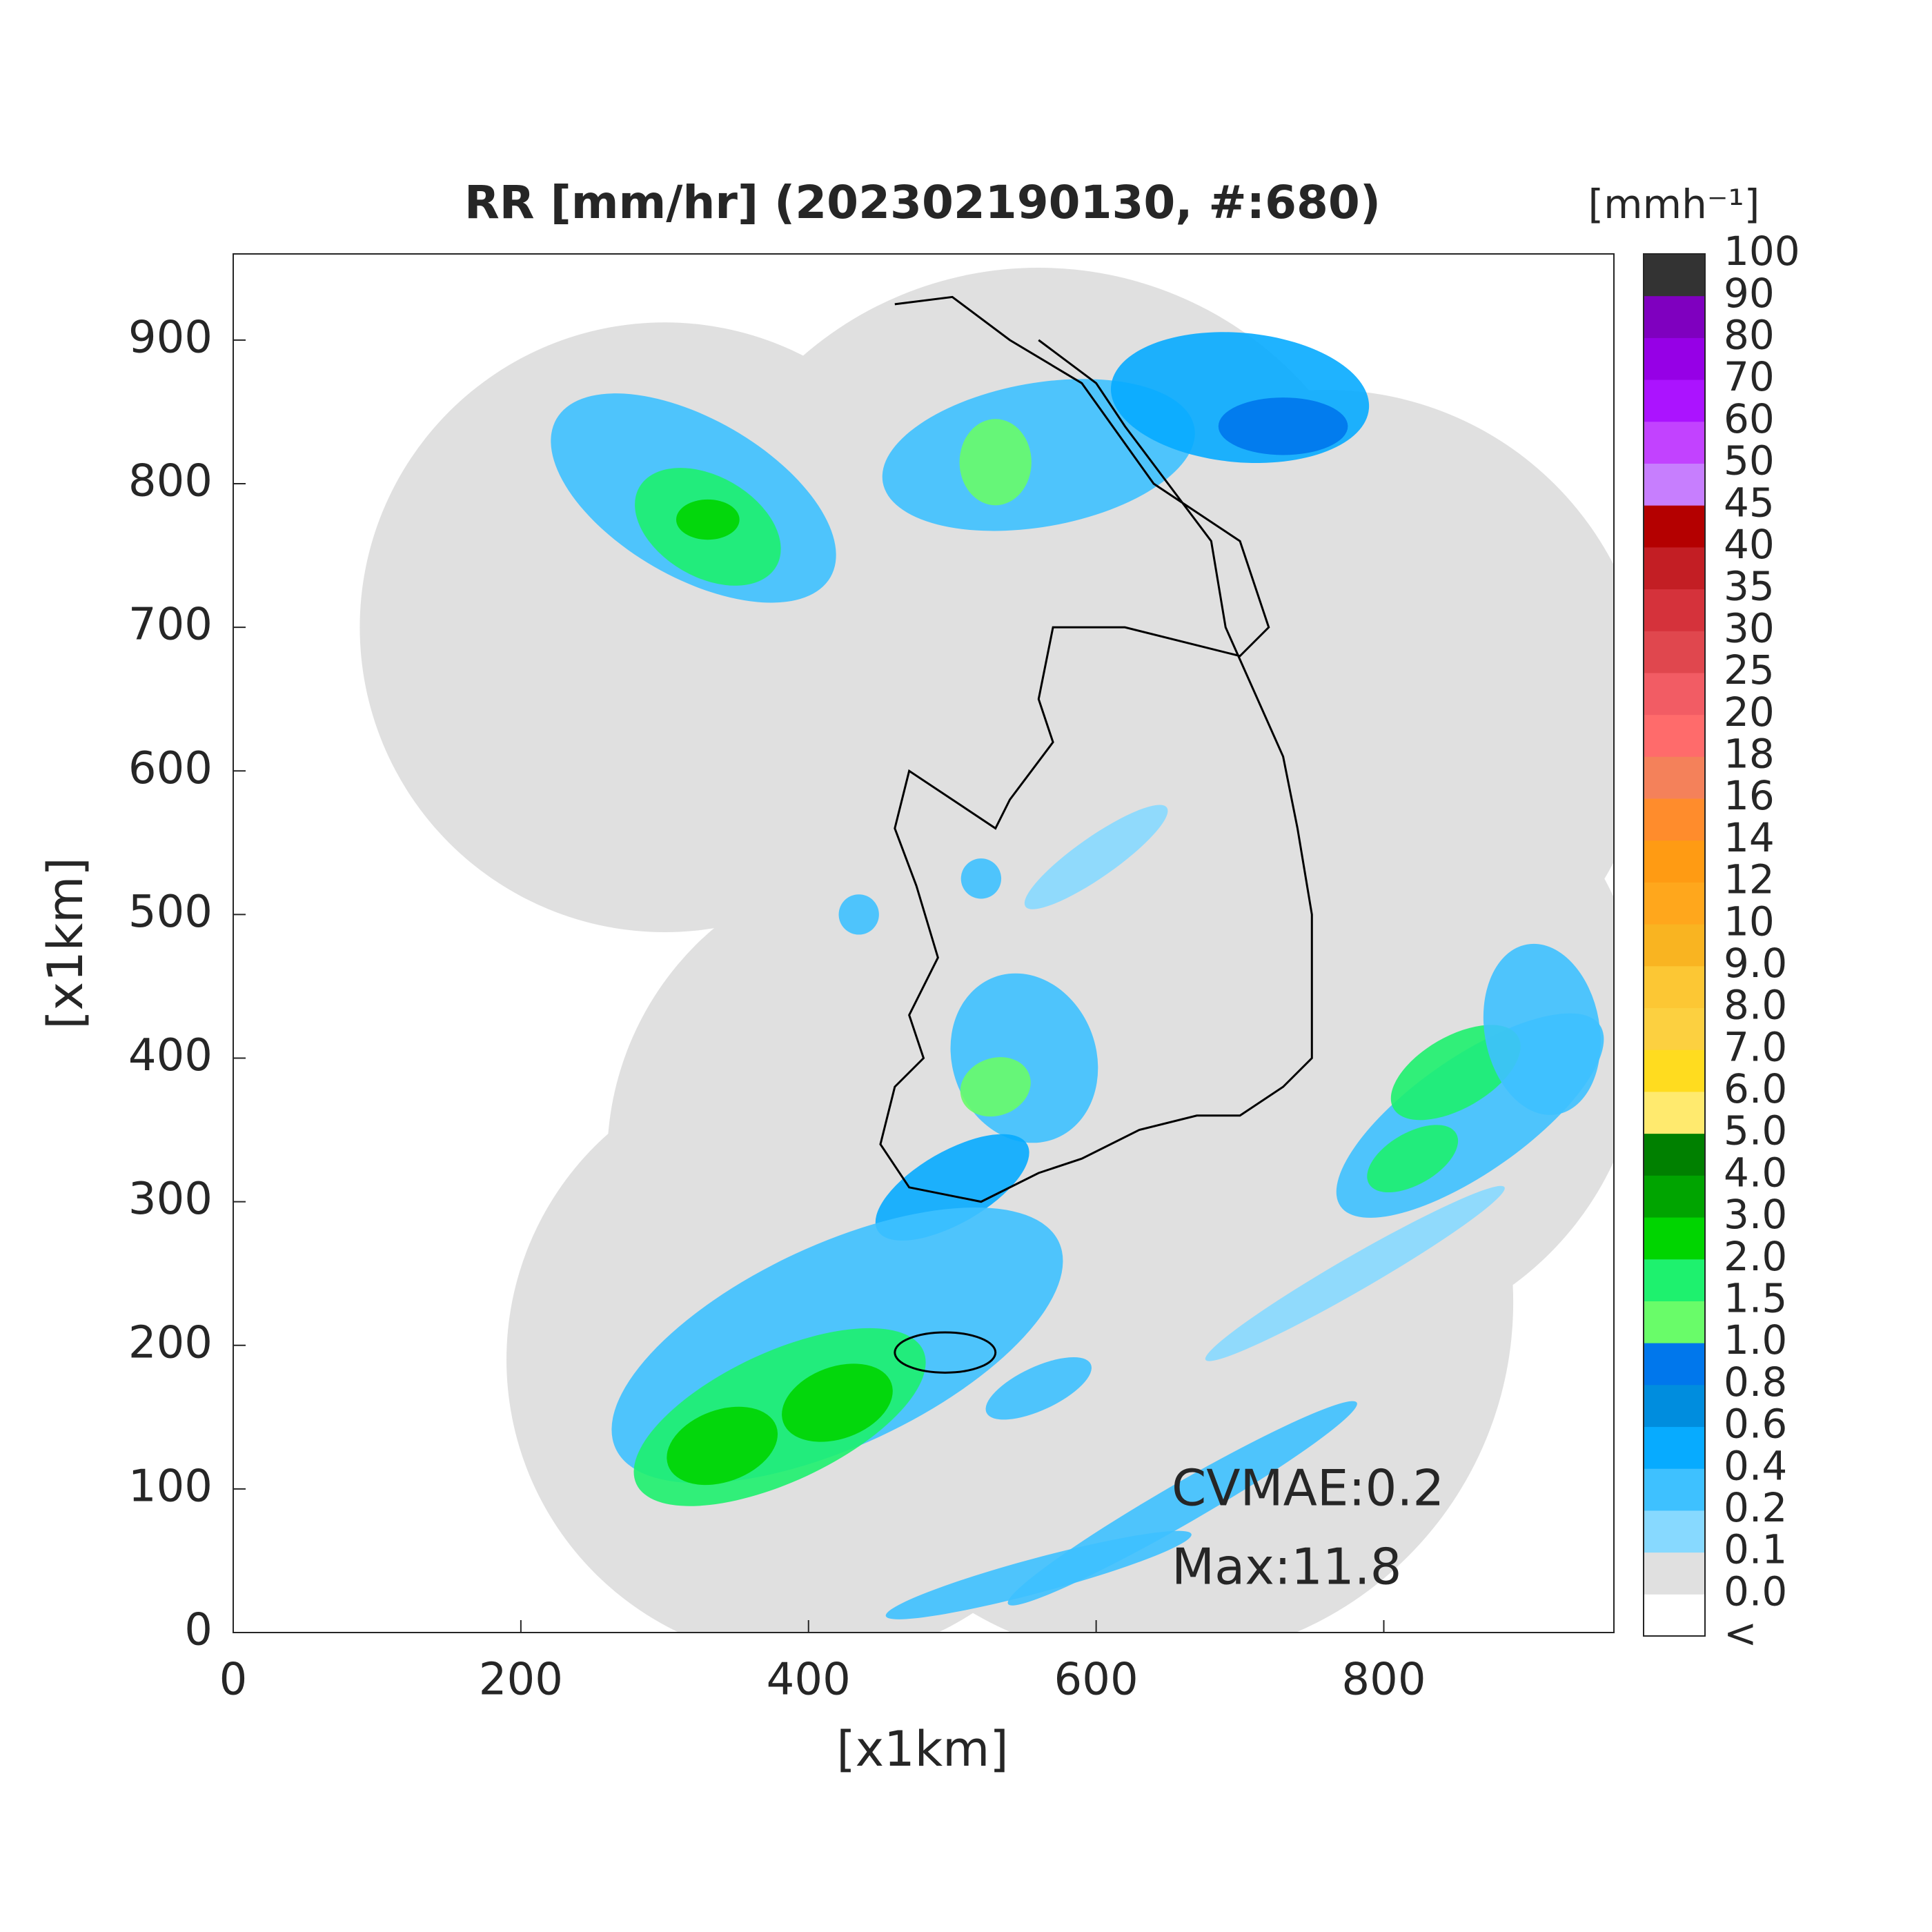  Describe the element at coordinates (1755, 1256) in the screenshot. I see `colorbar-label: 2.0` at that location.